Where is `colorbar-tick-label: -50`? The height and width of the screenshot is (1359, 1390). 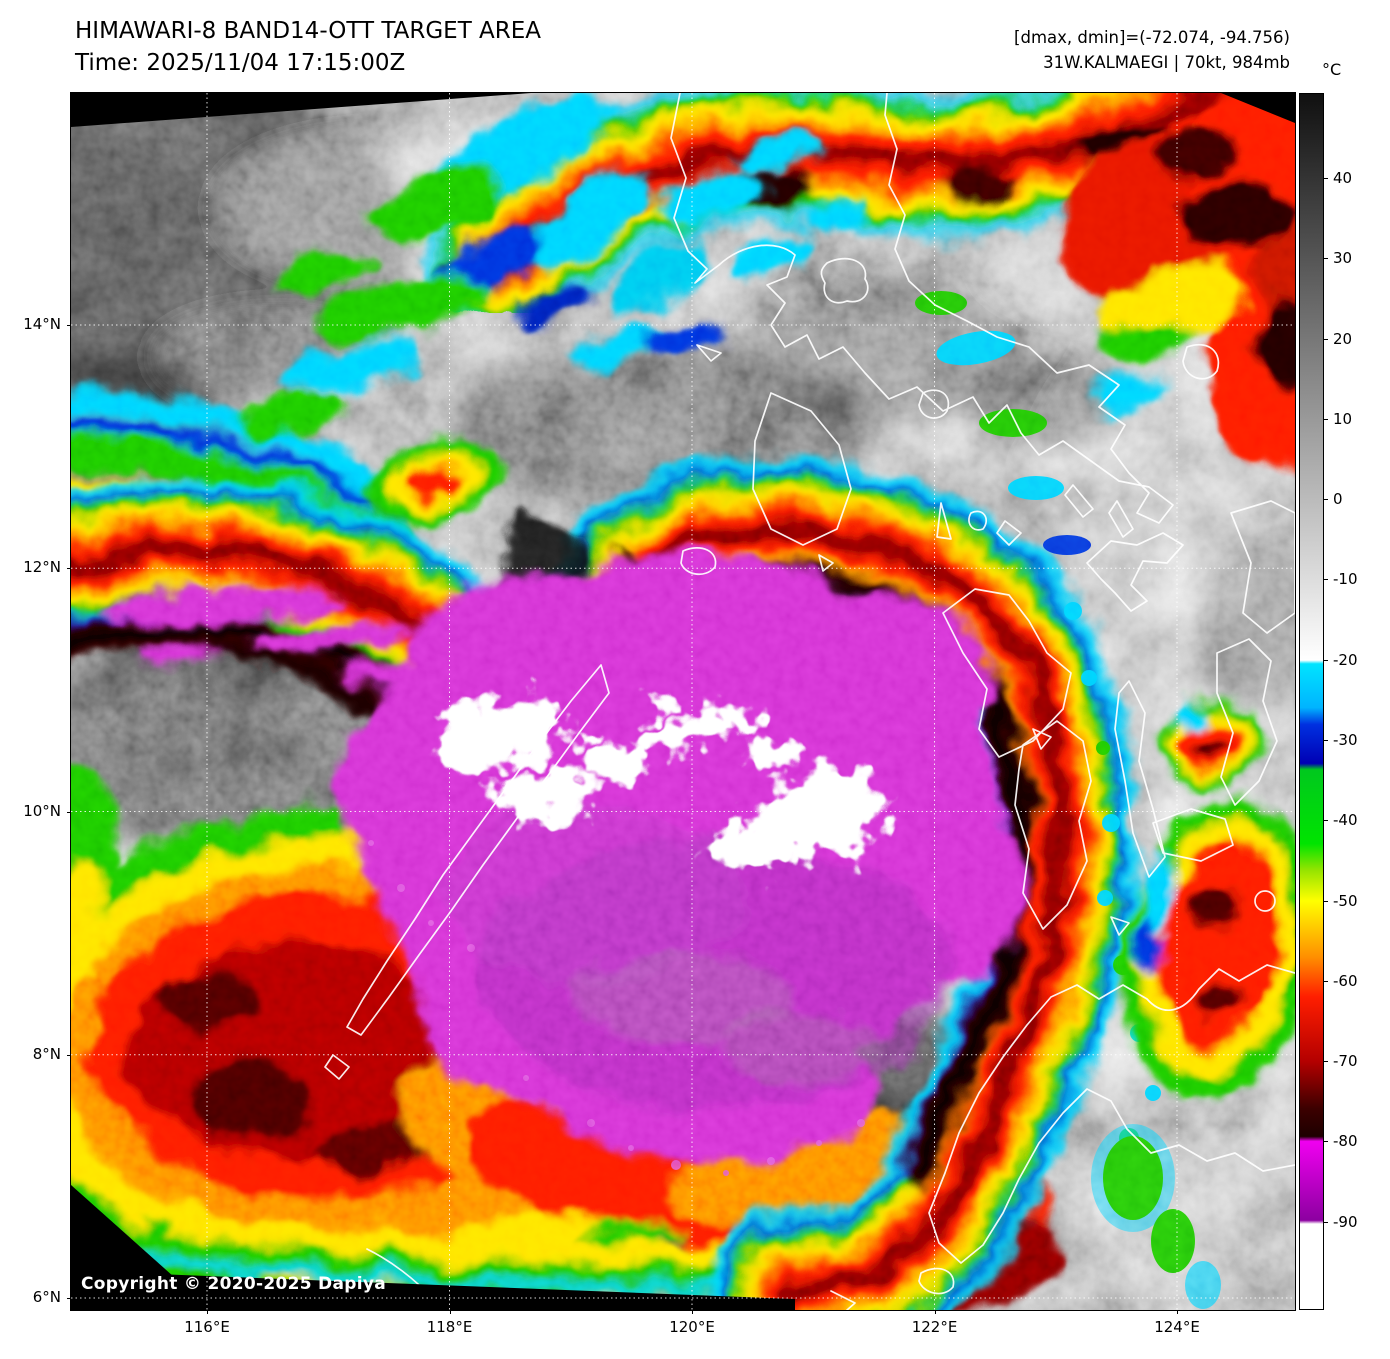 colorbar-tick-label: -50 is located at coordinates (1345, 900).